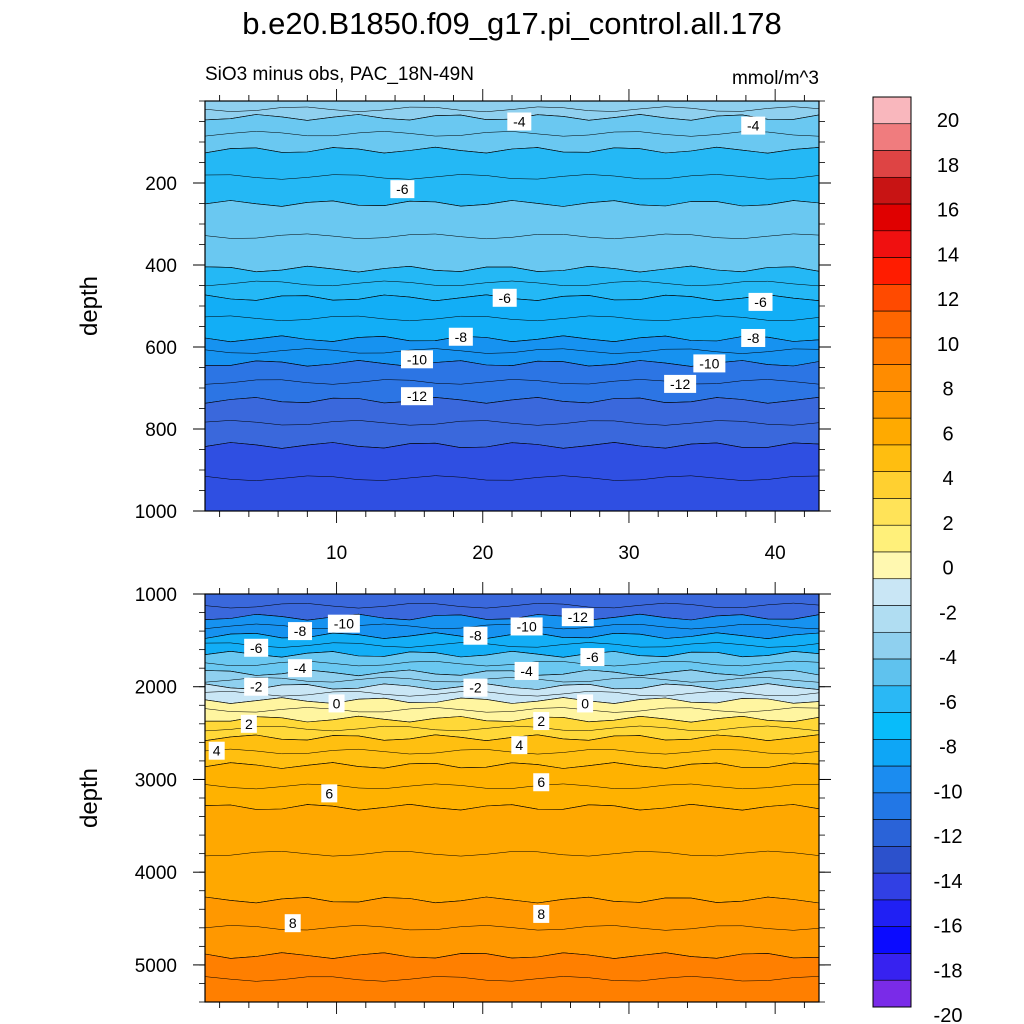 The width and height of the screenshot is (1024, 1024). Describe the element at coordinates (947, 390) in the screenshot. I see `colorbar-tick-label: 8` at that location.